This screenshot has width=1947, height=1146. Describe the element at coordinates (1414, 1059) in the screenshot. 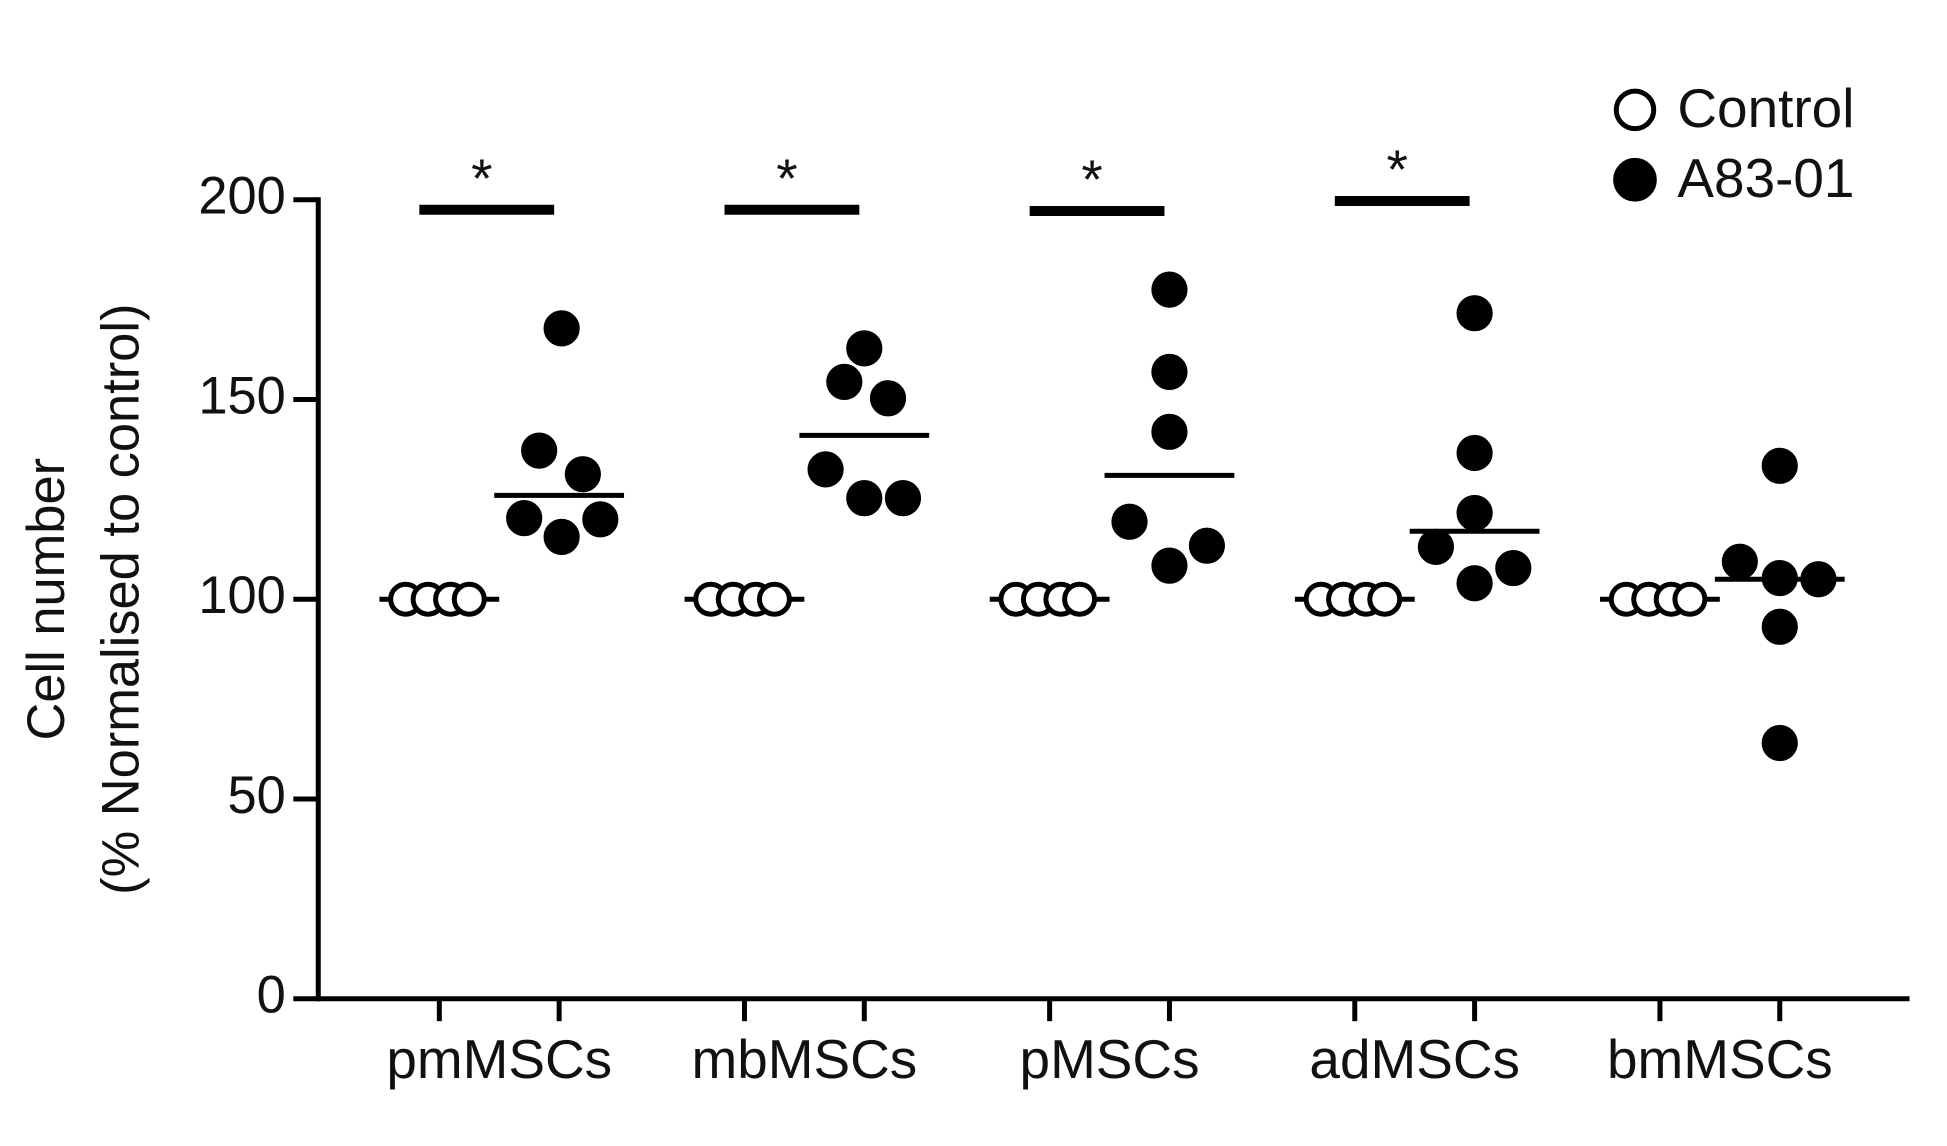

I see `x-tick-label: adMSCs` at that location.